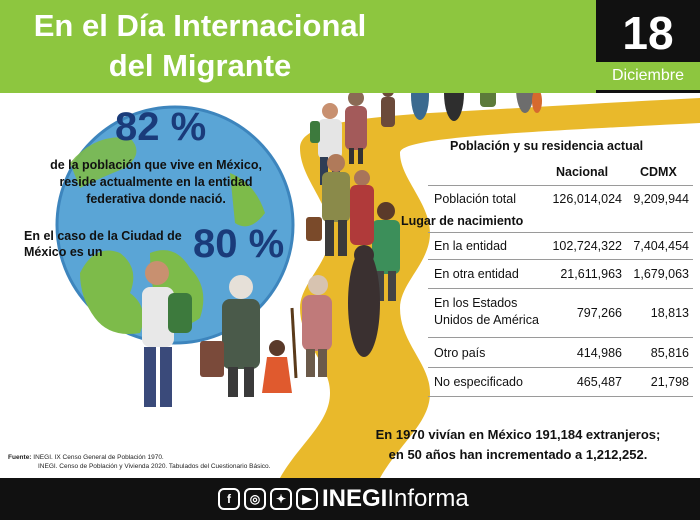 This screenshot has width=700, height=520. Describe the element at coordinates (669, 382) in the screenshot. I see `value-cdmx: 21,798` at that location.